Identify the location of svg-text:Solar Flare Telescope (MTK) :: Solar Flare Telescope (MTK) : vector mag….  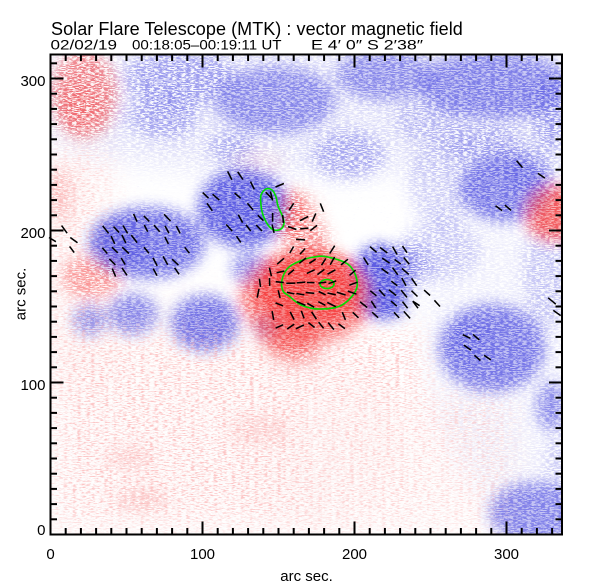
(257, 29).